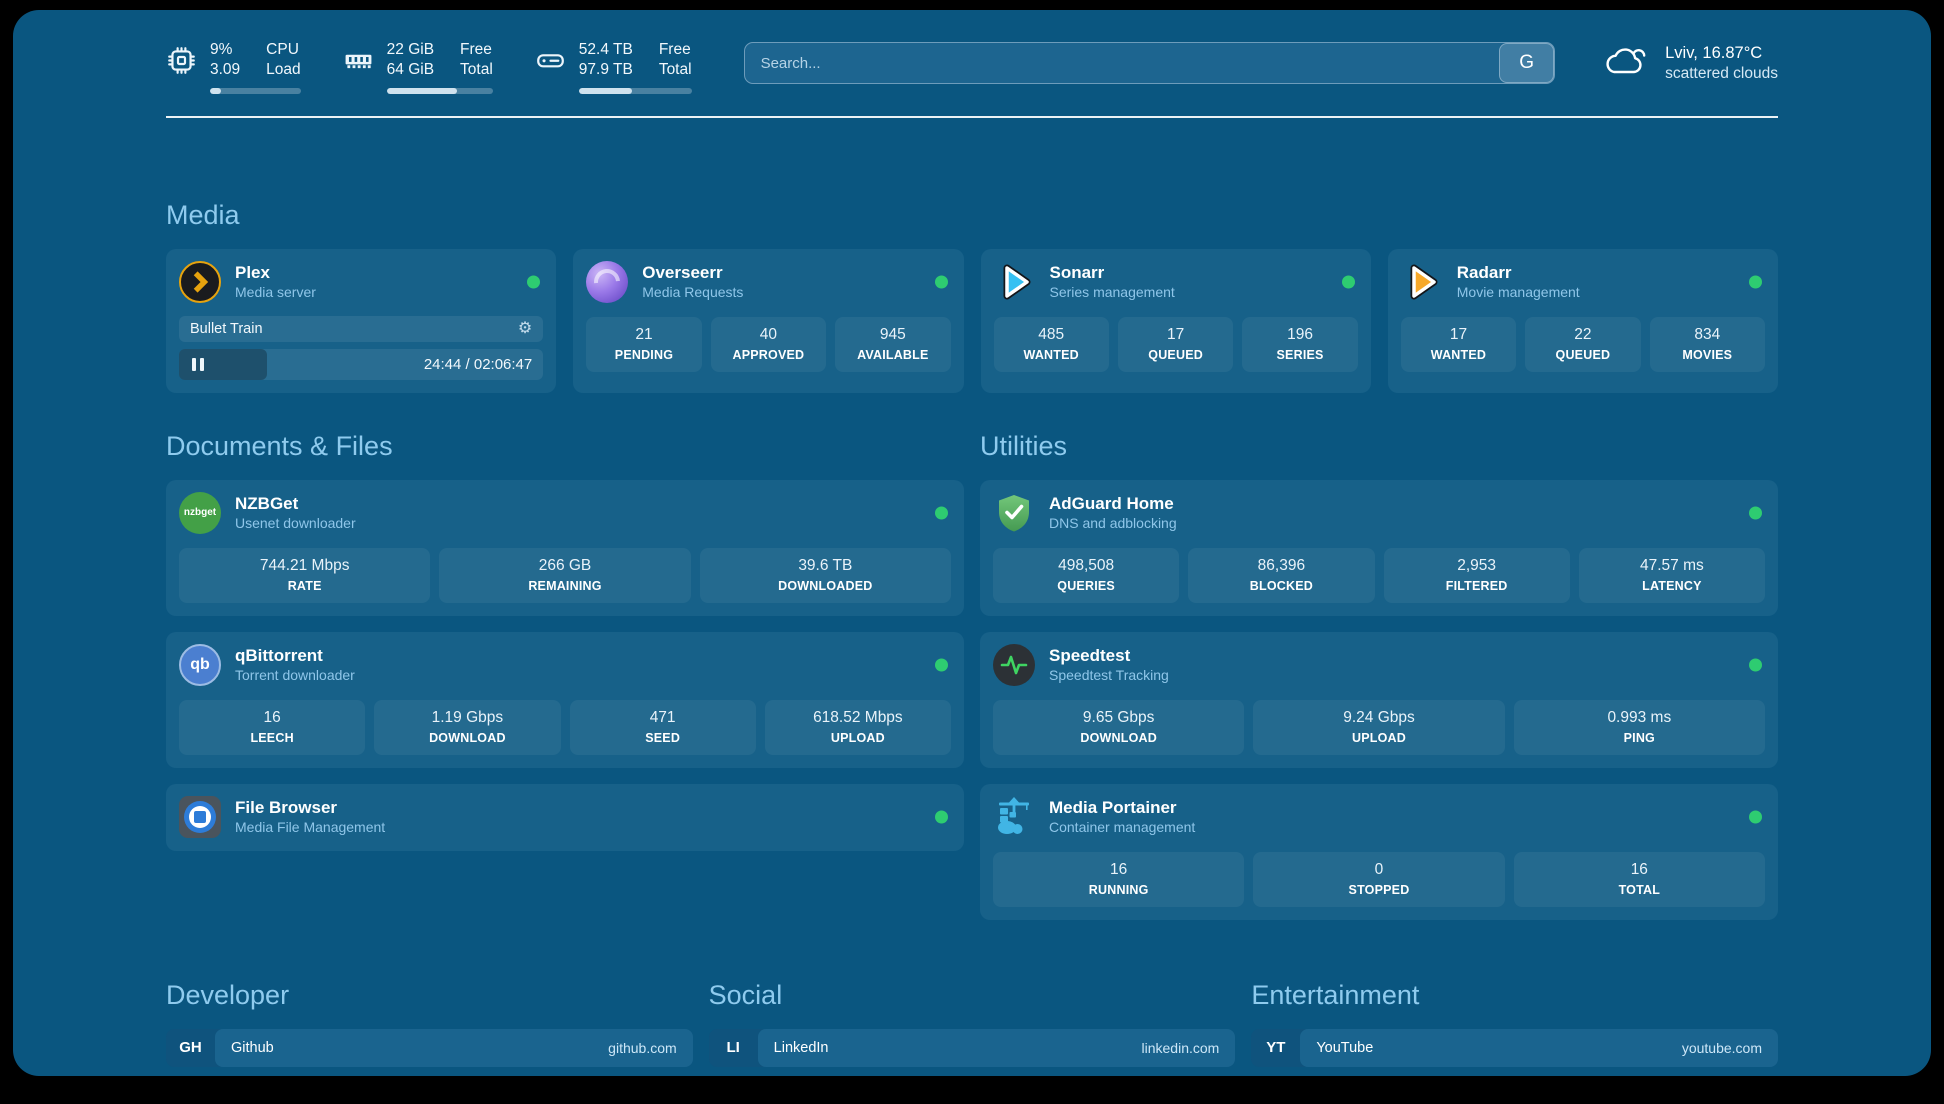  What do you see at coordinates (223, 364) in the screenshot?
I see `pause-button` at bounding box center [223, 364].